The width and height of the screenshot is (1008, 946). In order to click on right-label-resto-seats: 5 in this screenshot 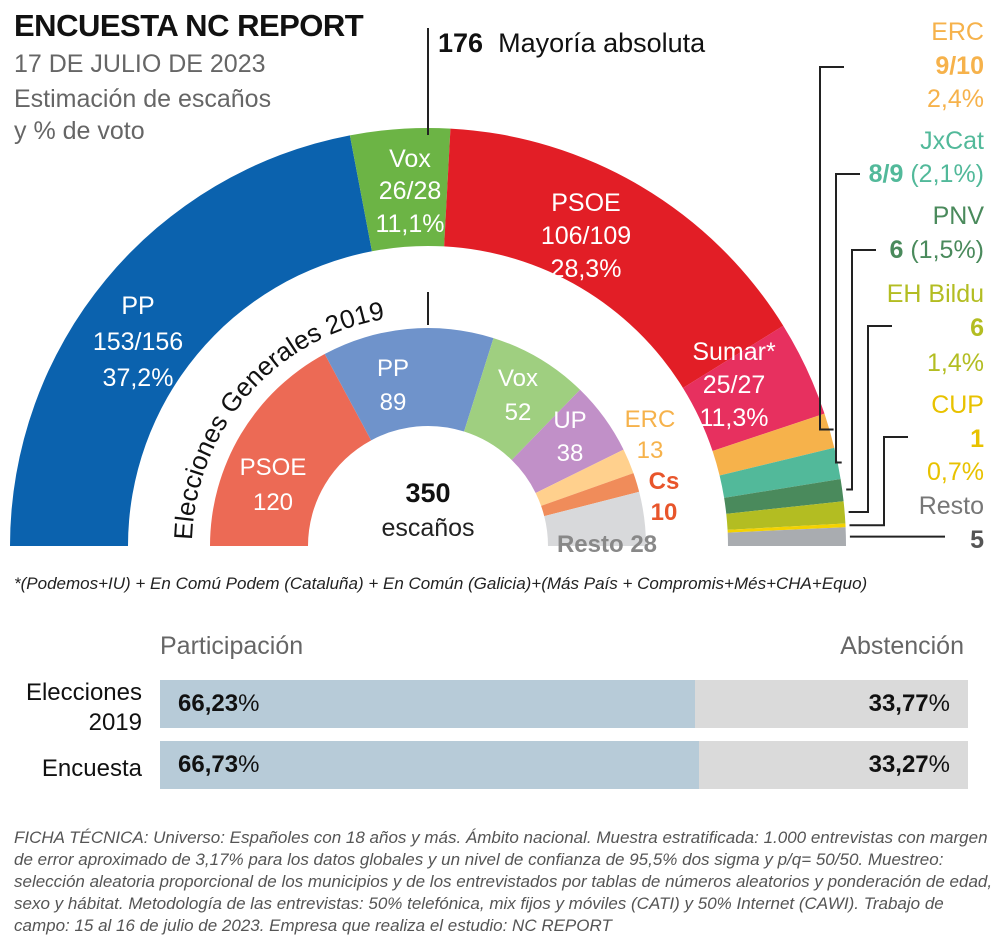, I will do `click(977, 540)`.